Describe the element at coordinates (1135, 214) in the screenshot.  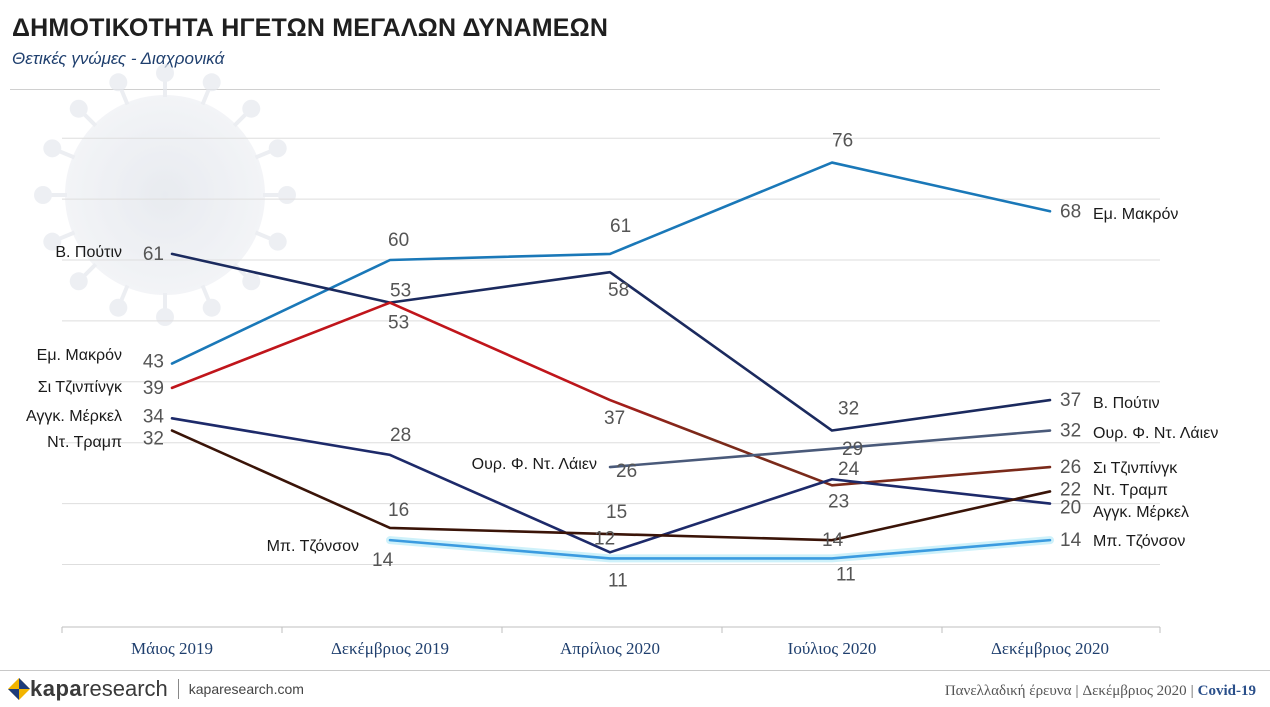
I see `series-name-right: Εμ. Μακρόν` at that location.